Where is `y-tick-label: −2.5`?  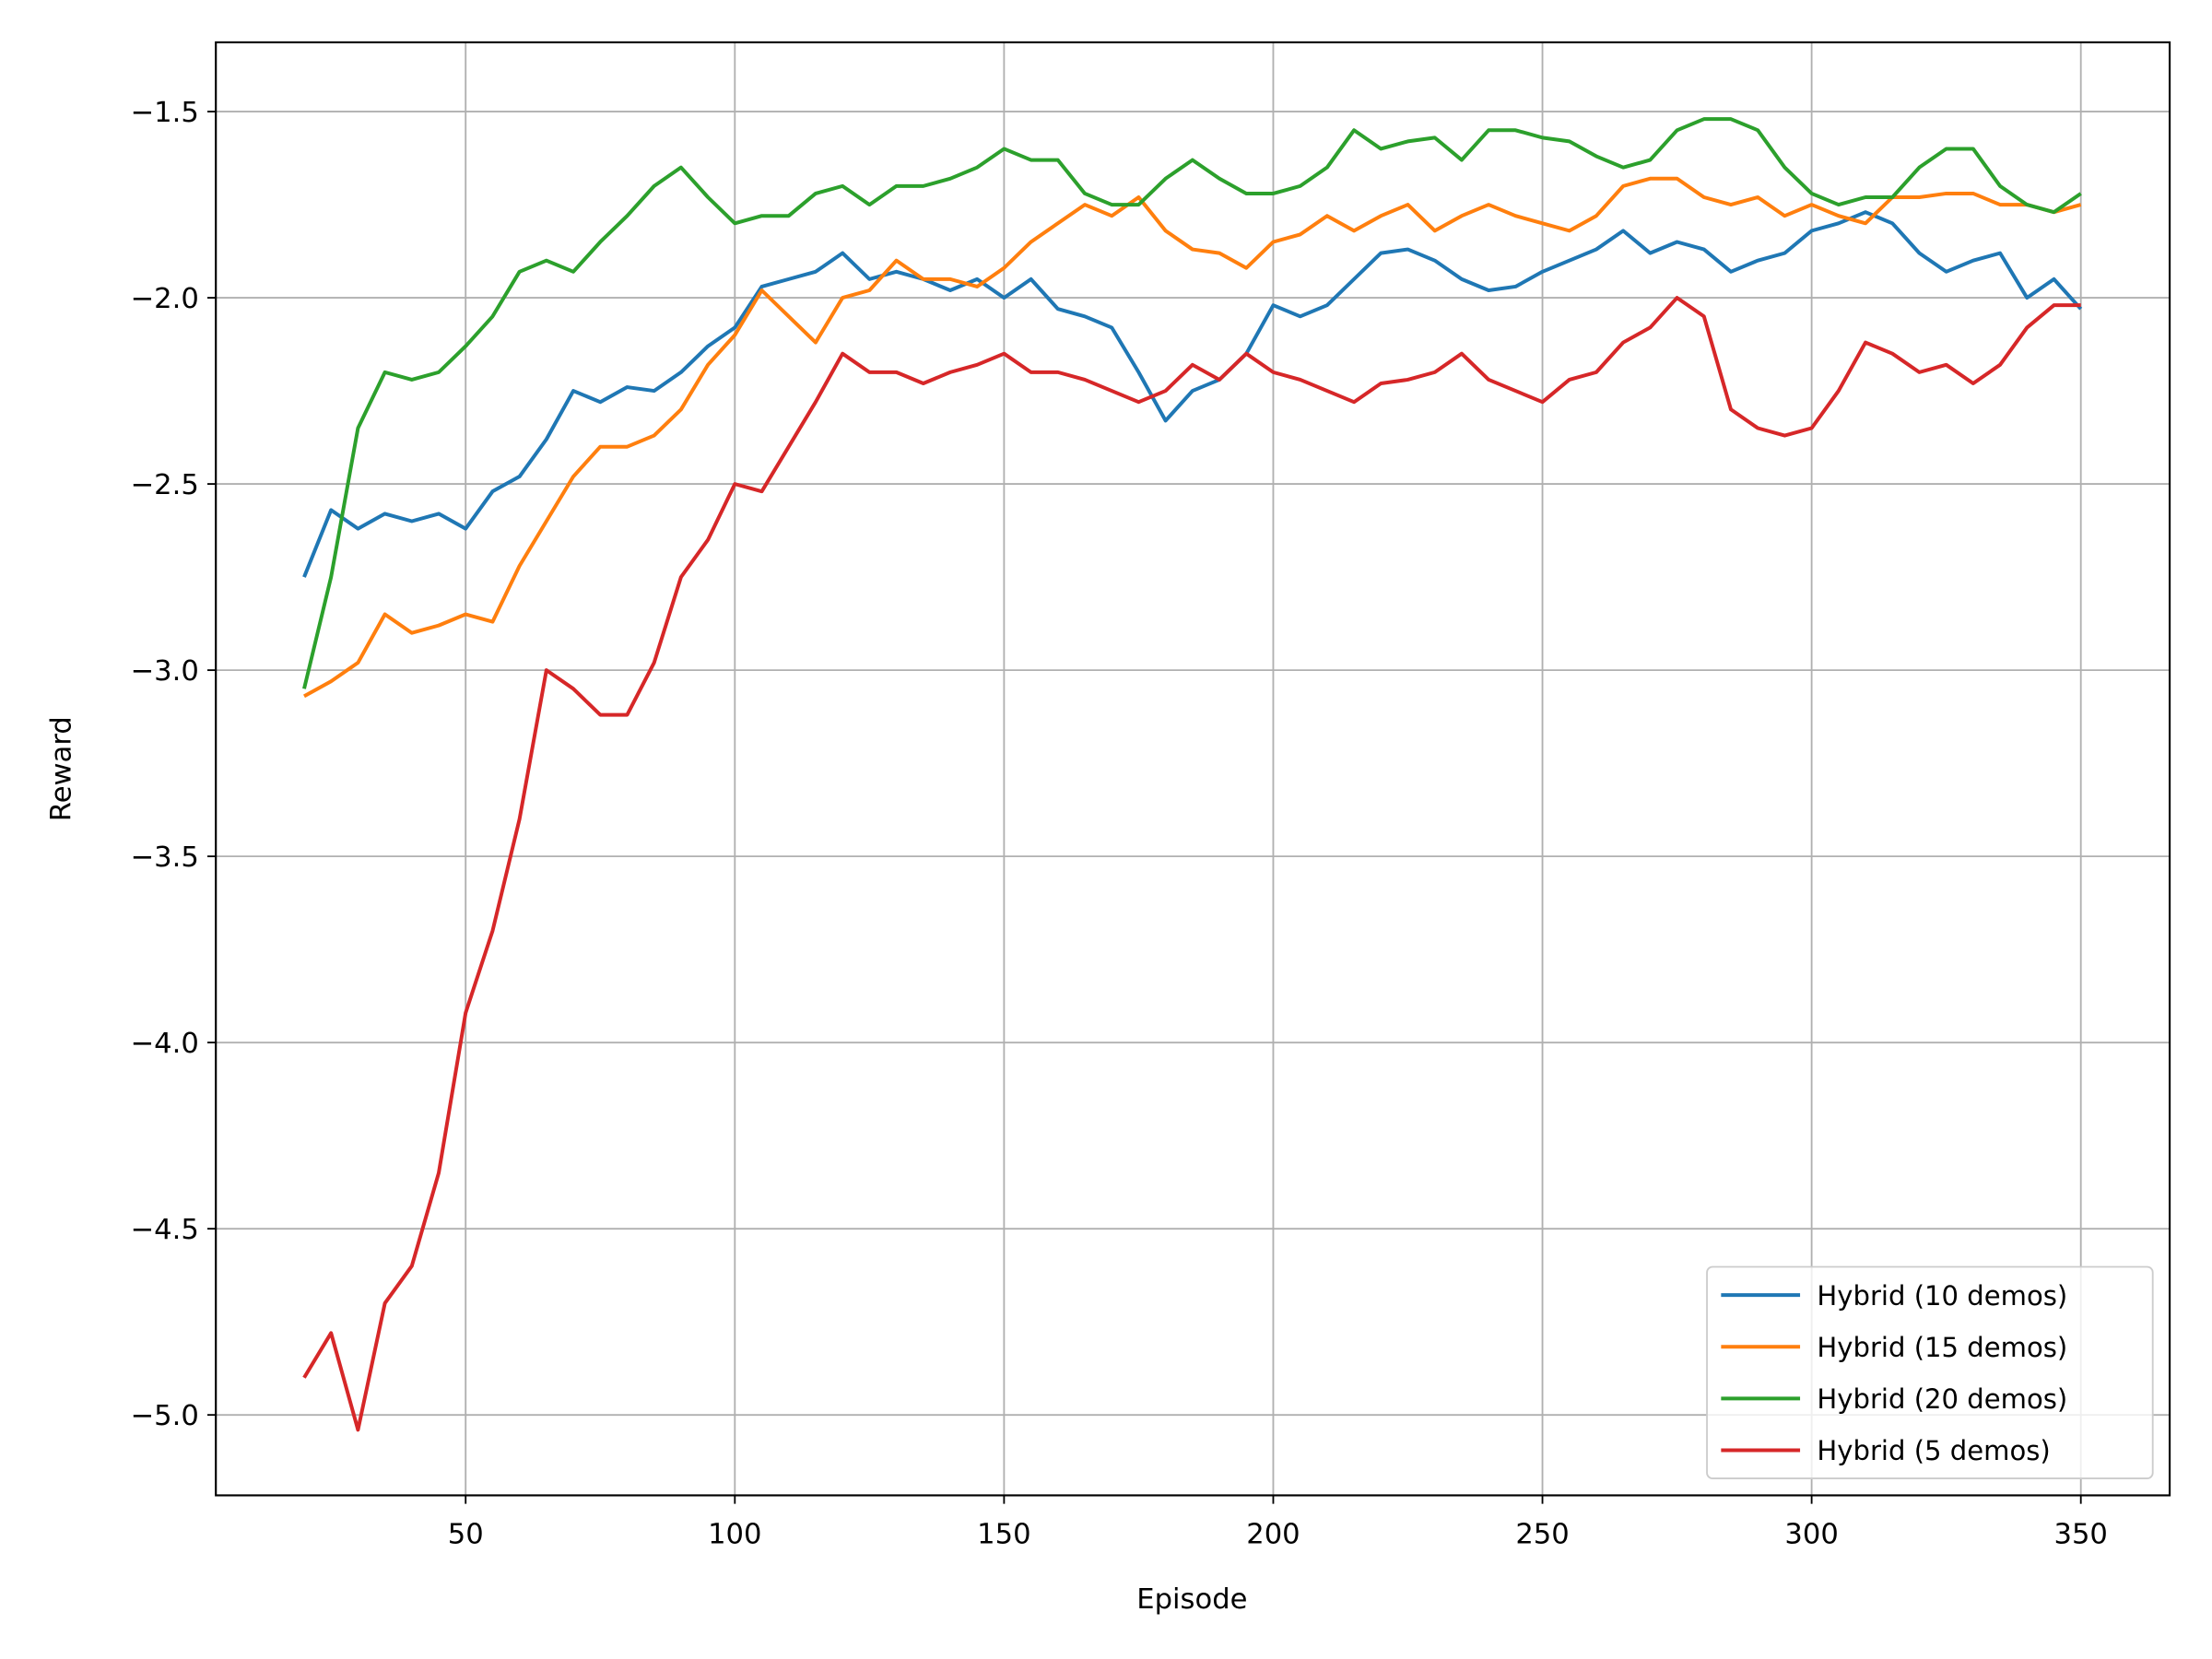 y-tick-label: −2.5 is located at coordinates (164, 485).